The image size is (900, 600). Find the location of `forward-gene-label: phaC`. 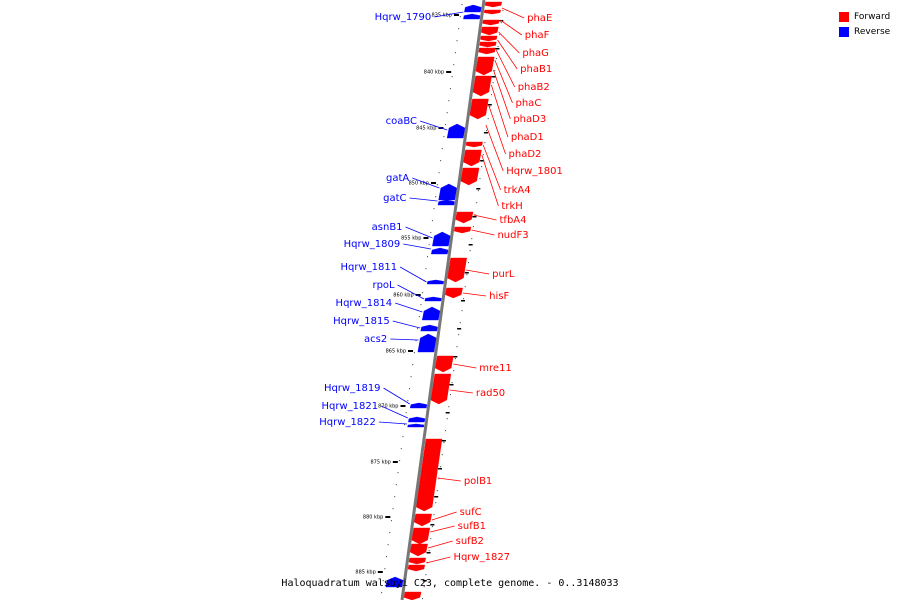

forward-gene-label: phaC is located at coordinates (529, 103).